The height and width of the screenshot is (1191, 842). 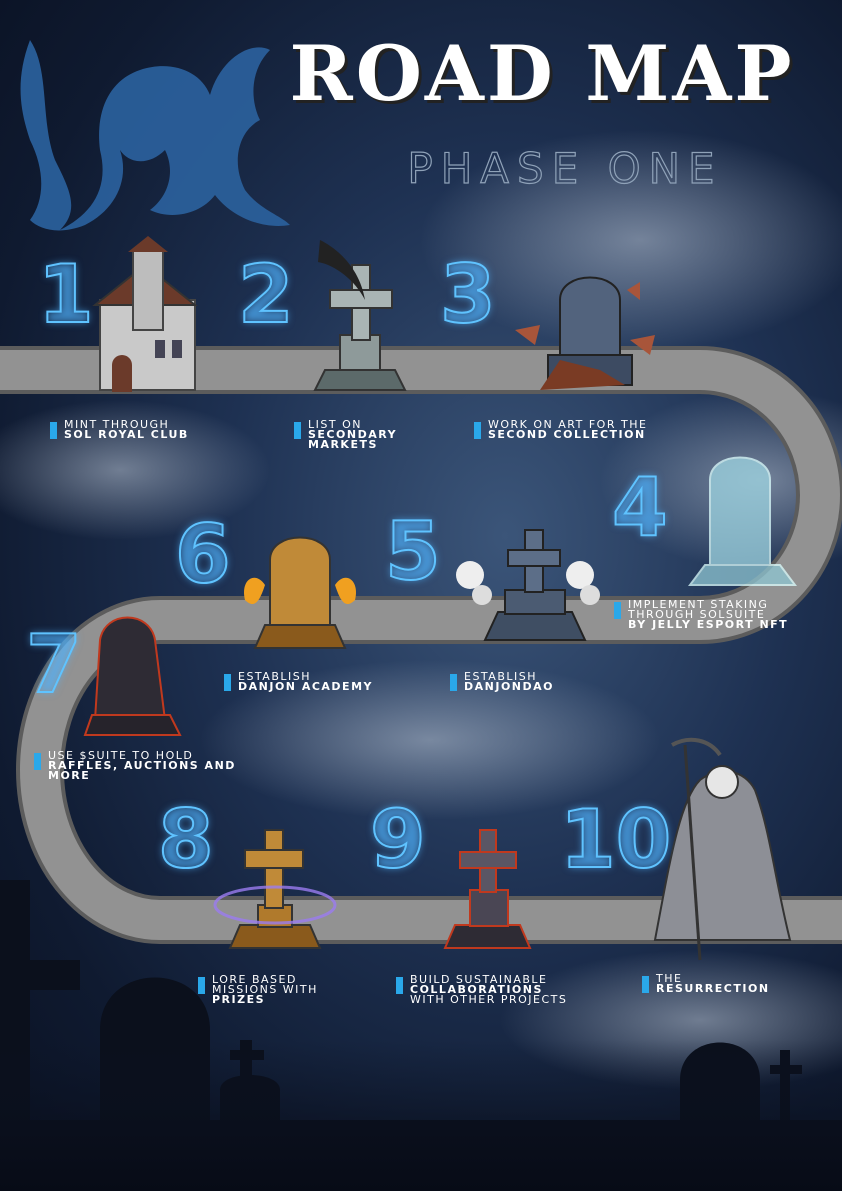 I want to click on step-number-3: 3, so click(x=468, y=294).